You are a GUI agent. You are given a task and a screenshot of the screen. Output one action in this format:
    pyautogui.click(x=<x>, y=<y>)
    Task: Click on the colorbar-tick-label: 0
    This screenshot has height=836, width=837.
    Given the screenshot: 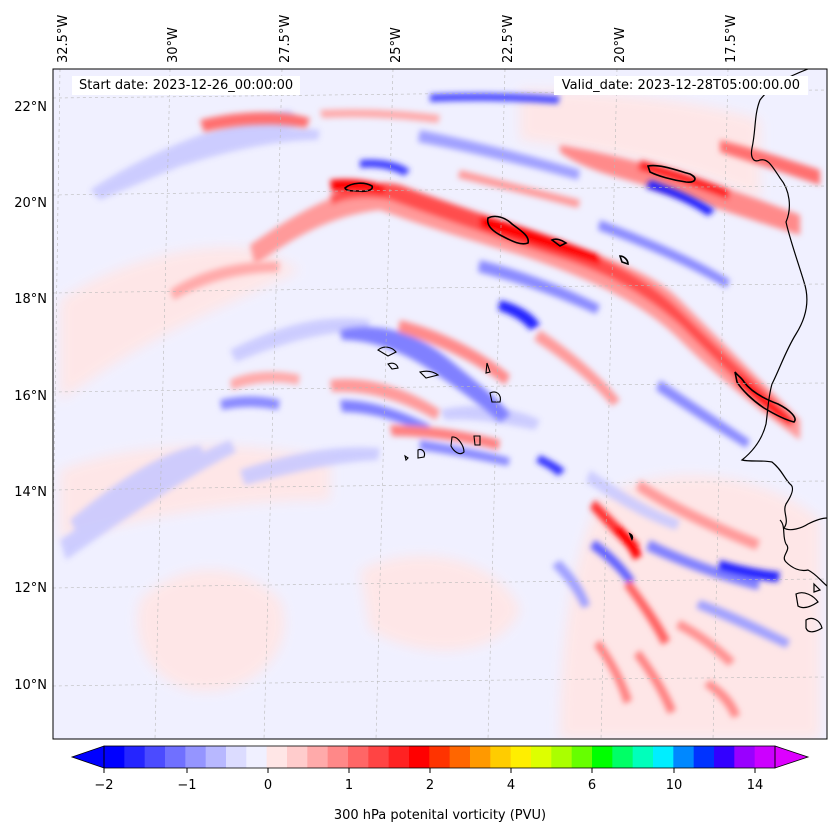 What is the action you would take?
    pyautogui.click(x=268, y=785)
    